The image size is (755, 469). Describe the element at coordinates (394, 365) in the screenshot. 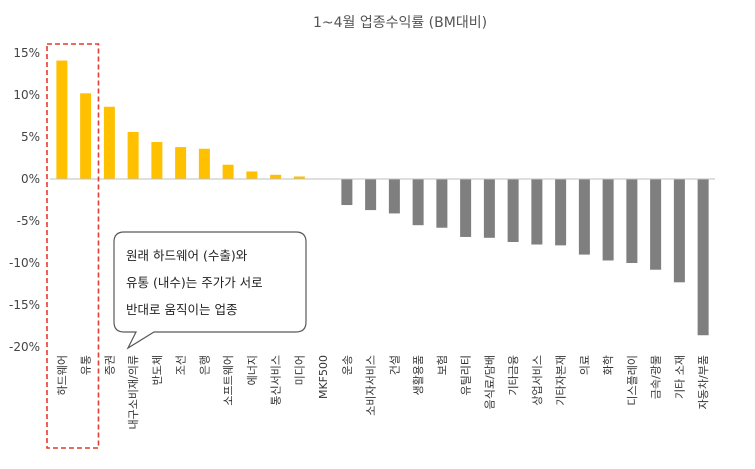

I see `x-tick-label: 건설` at that location.